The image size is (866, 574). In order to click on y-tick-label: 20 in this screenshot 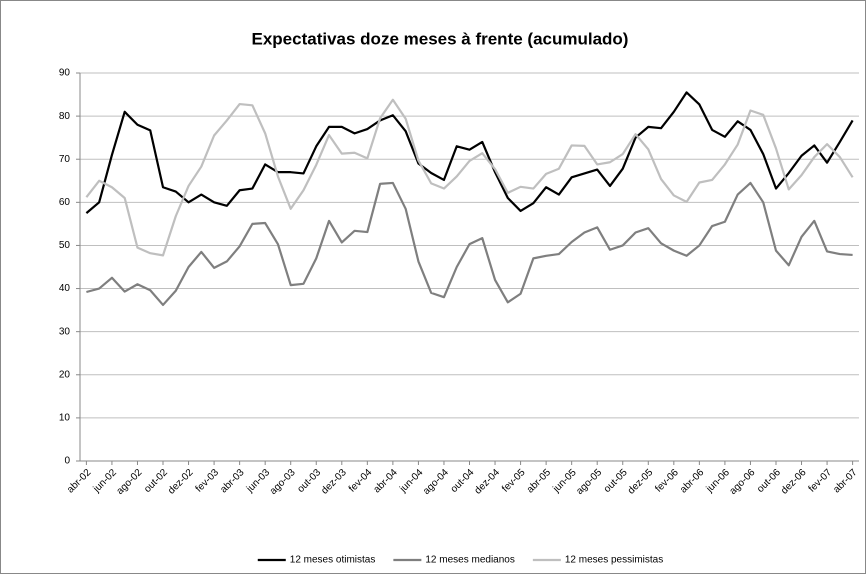, I will do `click(65, 374)`.